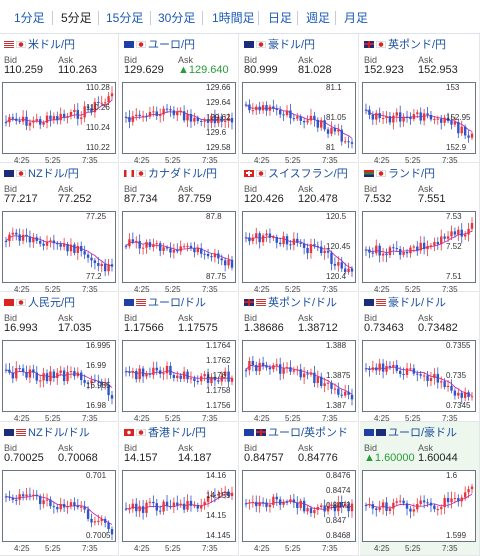  I want to click on pair-name-link: NZドル/円, so click(41, 173).